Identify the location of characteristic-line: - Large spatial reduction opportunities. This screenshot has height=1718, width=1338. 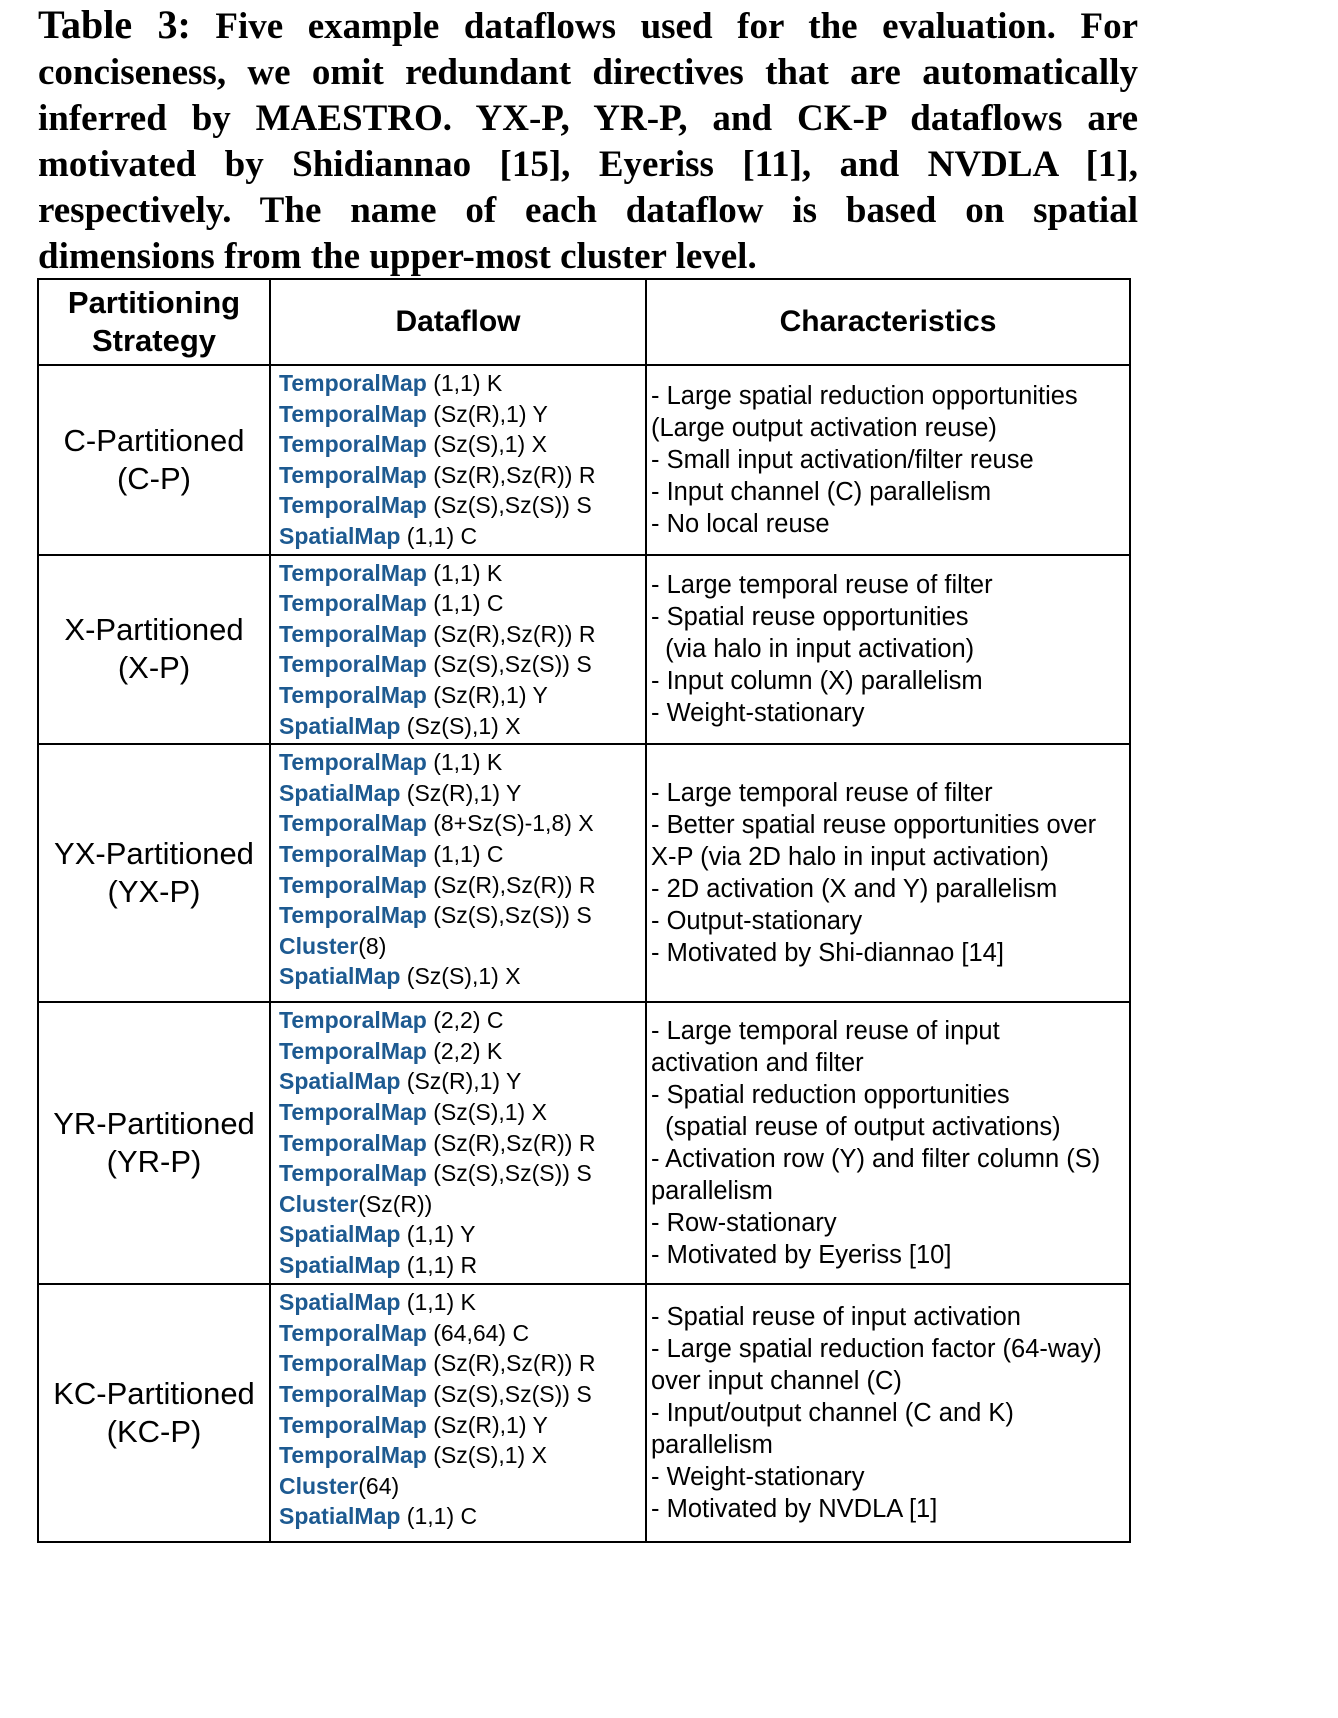
(864, 395).